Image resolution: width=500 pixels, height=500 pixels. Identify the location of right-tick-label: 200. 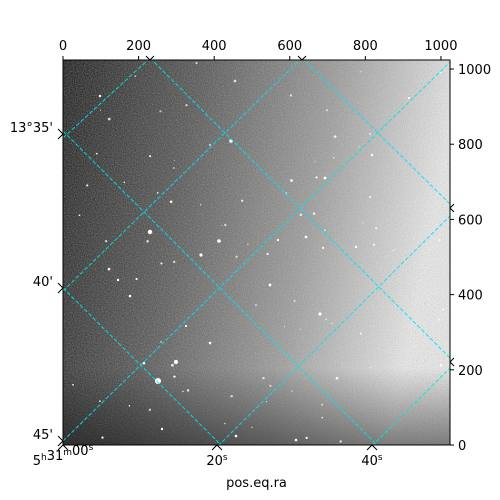
(470, 371).